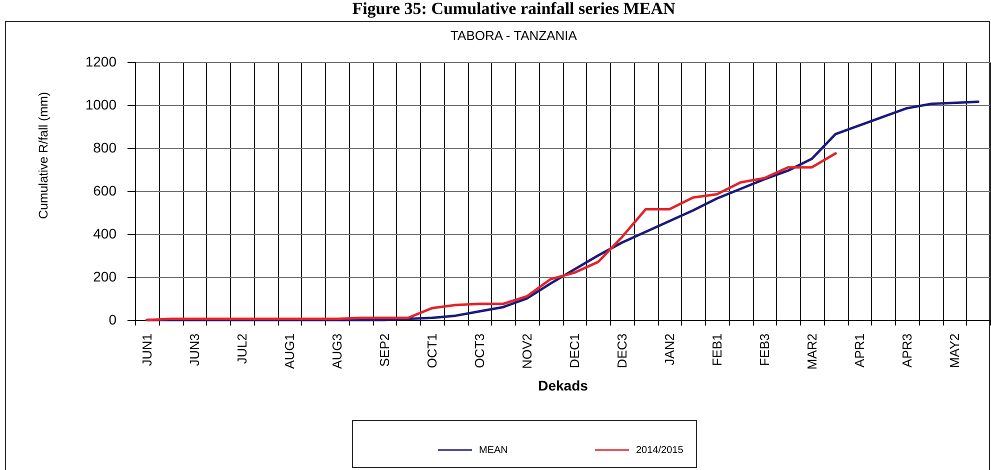 This screenshot has width=991, height=470. I want to click on chart-title: Figure 35: Cumulative rainfall series MEAN, so click(514, 9).